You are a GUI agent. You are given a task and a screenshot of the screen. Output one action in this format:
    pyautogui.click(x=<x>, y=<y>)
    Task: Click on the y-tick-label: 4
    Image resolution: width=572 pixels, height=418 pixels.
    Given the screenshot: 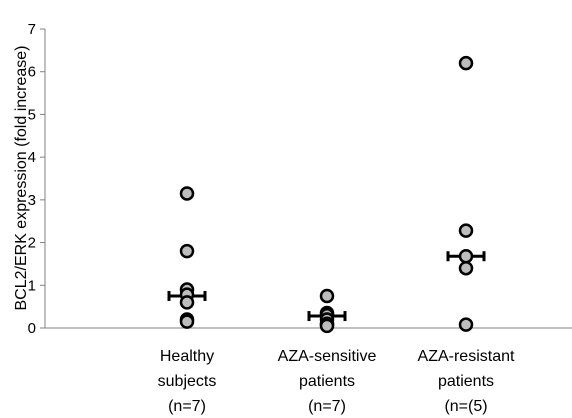 What is the action you would take?
    pyautogui.click(x=32, y=157)
    